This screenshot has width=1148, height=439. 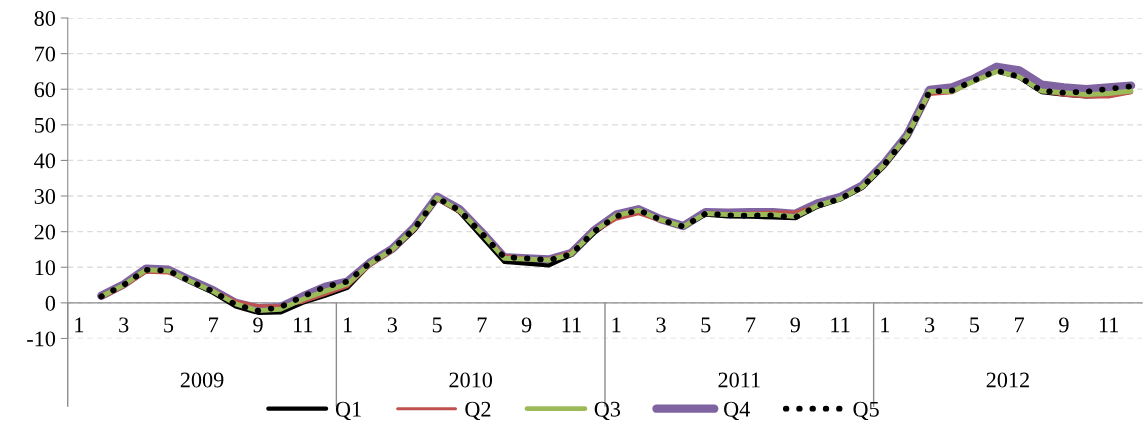 What do you see at coordinates (41, 339) in the screenshot?
I see `y-tick-label: -10` at bounding box center [41, 339].